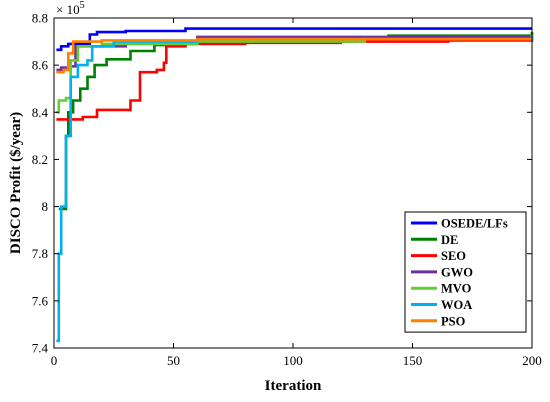  I want to click on y-exponent-base: × 10, so click(68, 9).